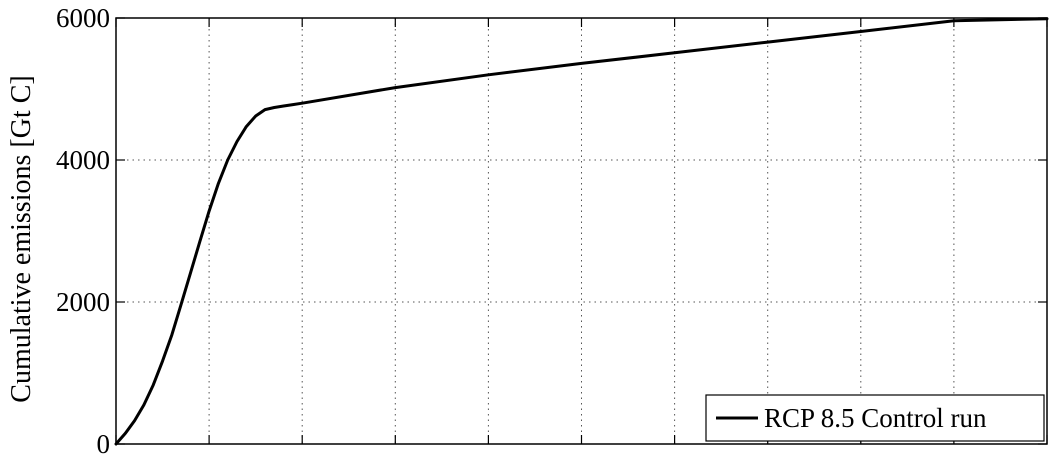 The width and height of the screenshot is (1050, 462). What do you see at coordinates (104, 444) in the screenshot?
I see `y-tick-label: 0` at bounding box center [104, 444].